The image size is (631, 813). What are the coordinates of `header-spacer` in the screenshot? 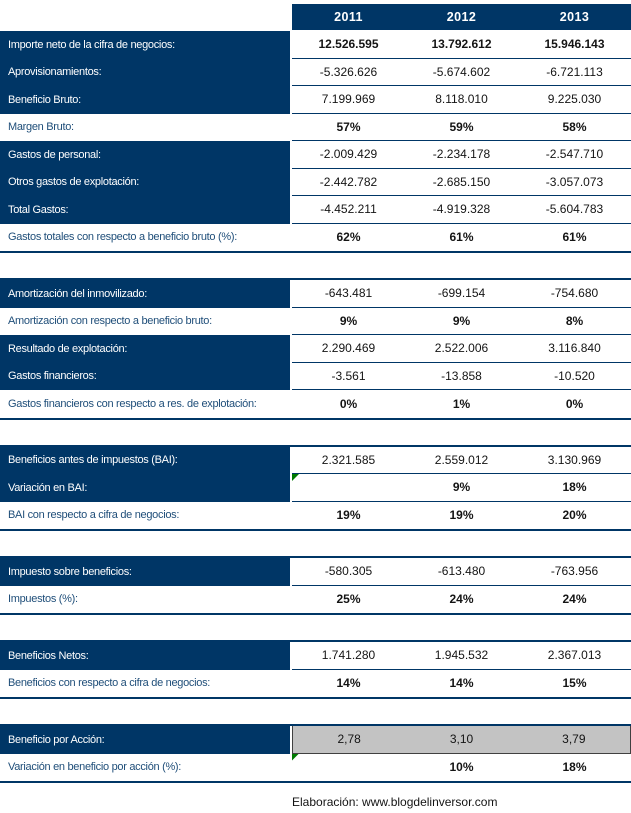 It's located at (146, 17).